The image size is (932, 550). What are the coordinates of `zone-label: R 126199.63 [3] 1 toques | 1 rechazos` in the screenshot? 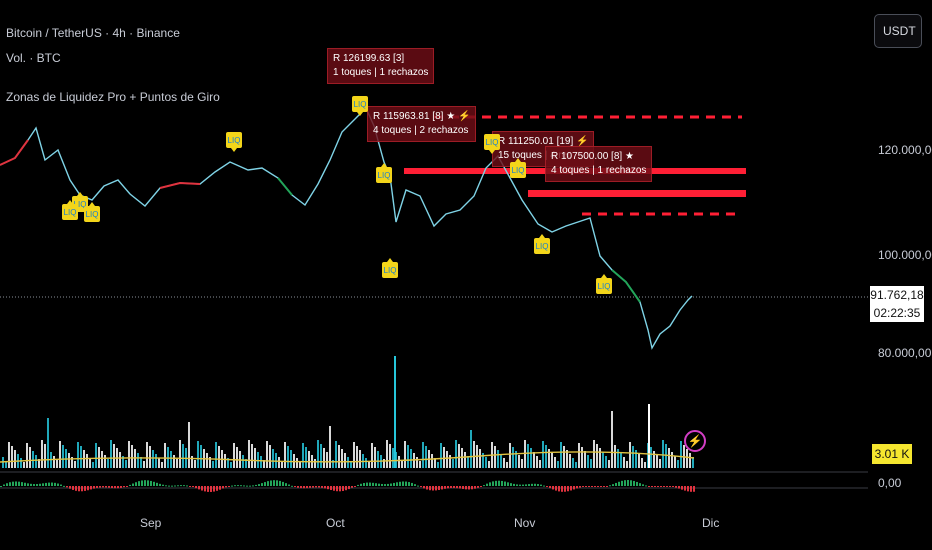 It's located at (381, 66).